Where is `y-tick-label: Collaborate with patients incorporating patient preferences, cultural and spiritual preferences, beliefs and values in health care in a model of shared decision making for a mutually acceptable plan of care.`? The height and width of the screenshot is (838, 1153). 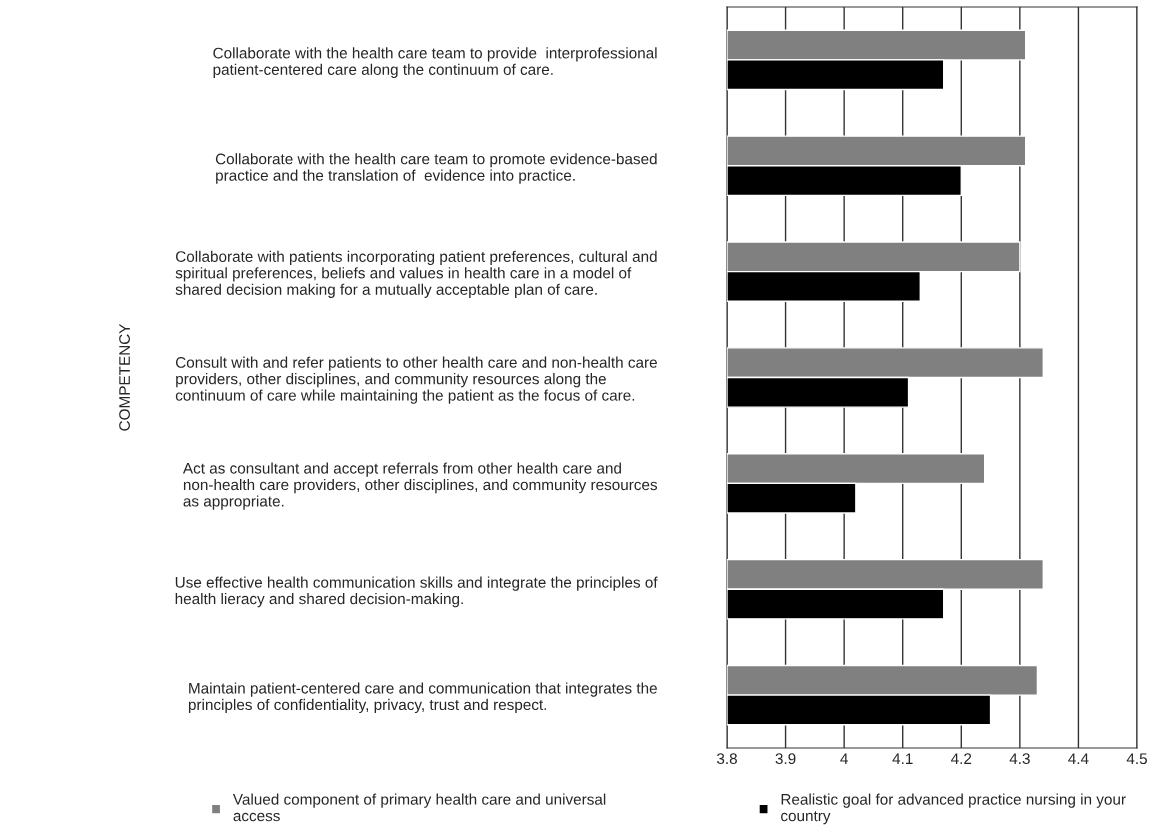 y-tick-label: Collaborate with patients incorporating patient preferences, cultural and spiritual preferences, beliefs and values in health care in a model of shared decision making for a mutually acceptable plan of care. is located at coordinates (416, 274).